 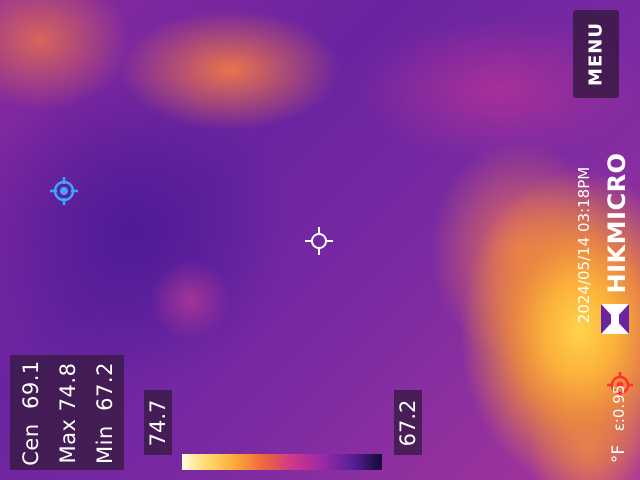 I want to click on color-palette-bar, so click(x=282, y=462).